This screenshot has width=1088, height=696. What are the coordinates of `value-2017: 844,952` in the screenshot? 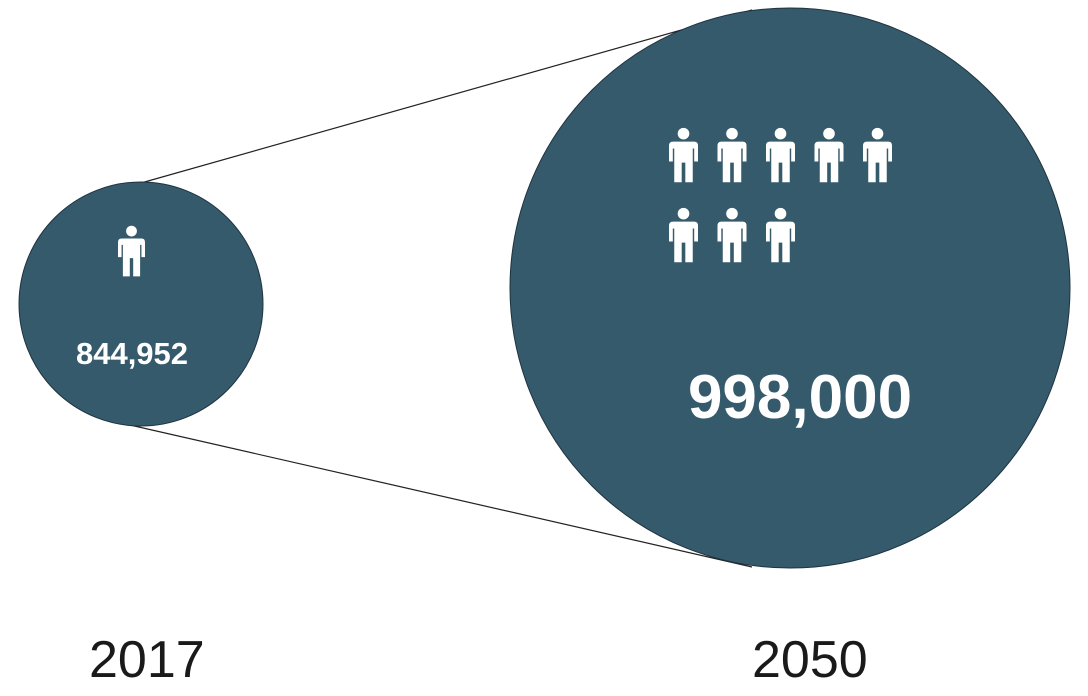 It's located at (132, 353).